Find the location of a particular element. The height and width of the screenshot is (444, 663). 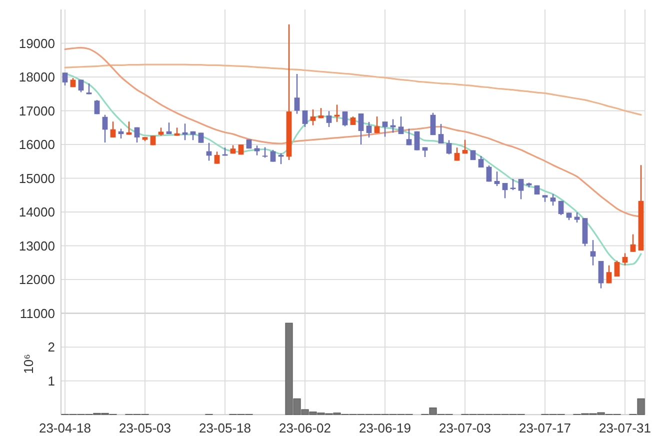

x-tick-label: 23-05-18 is located at coordinates (225, 428).